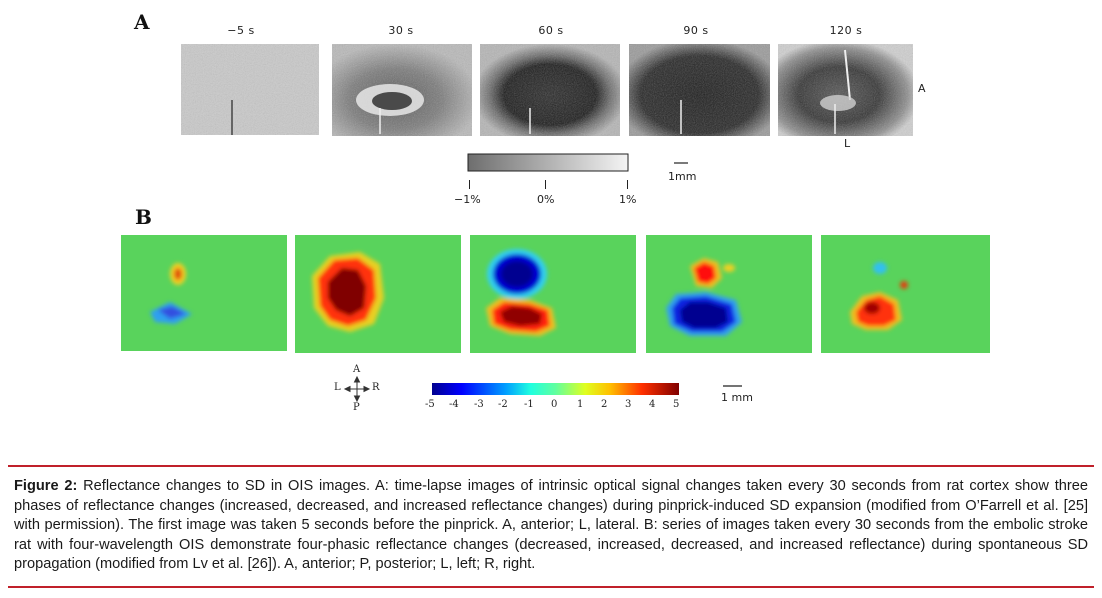  Describe the element at coordinates (357, 369) in the screenshot. I see `orientation-up-label: A` at that location.